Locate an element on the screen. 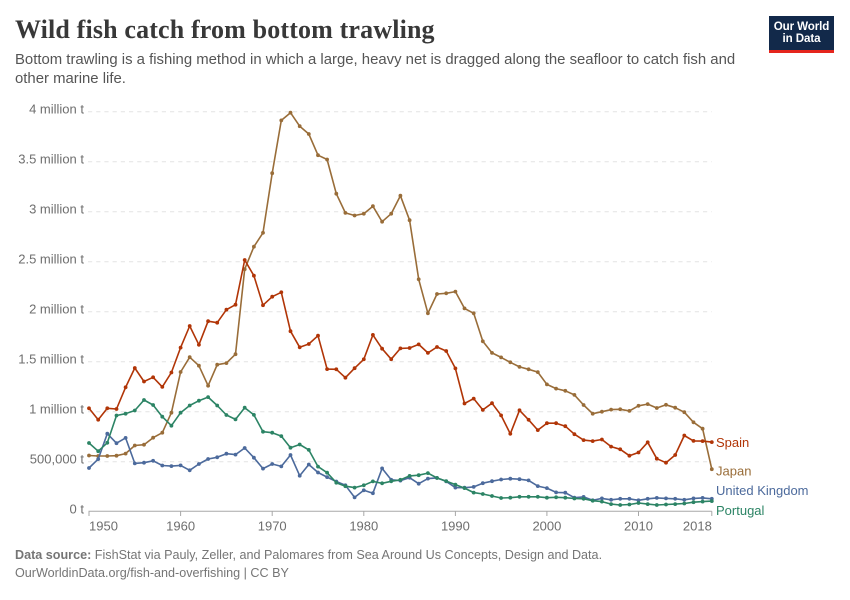 This screenshot has width=850, height=600. svg-text: 2.5 million t is located at coordinates (51, 259).